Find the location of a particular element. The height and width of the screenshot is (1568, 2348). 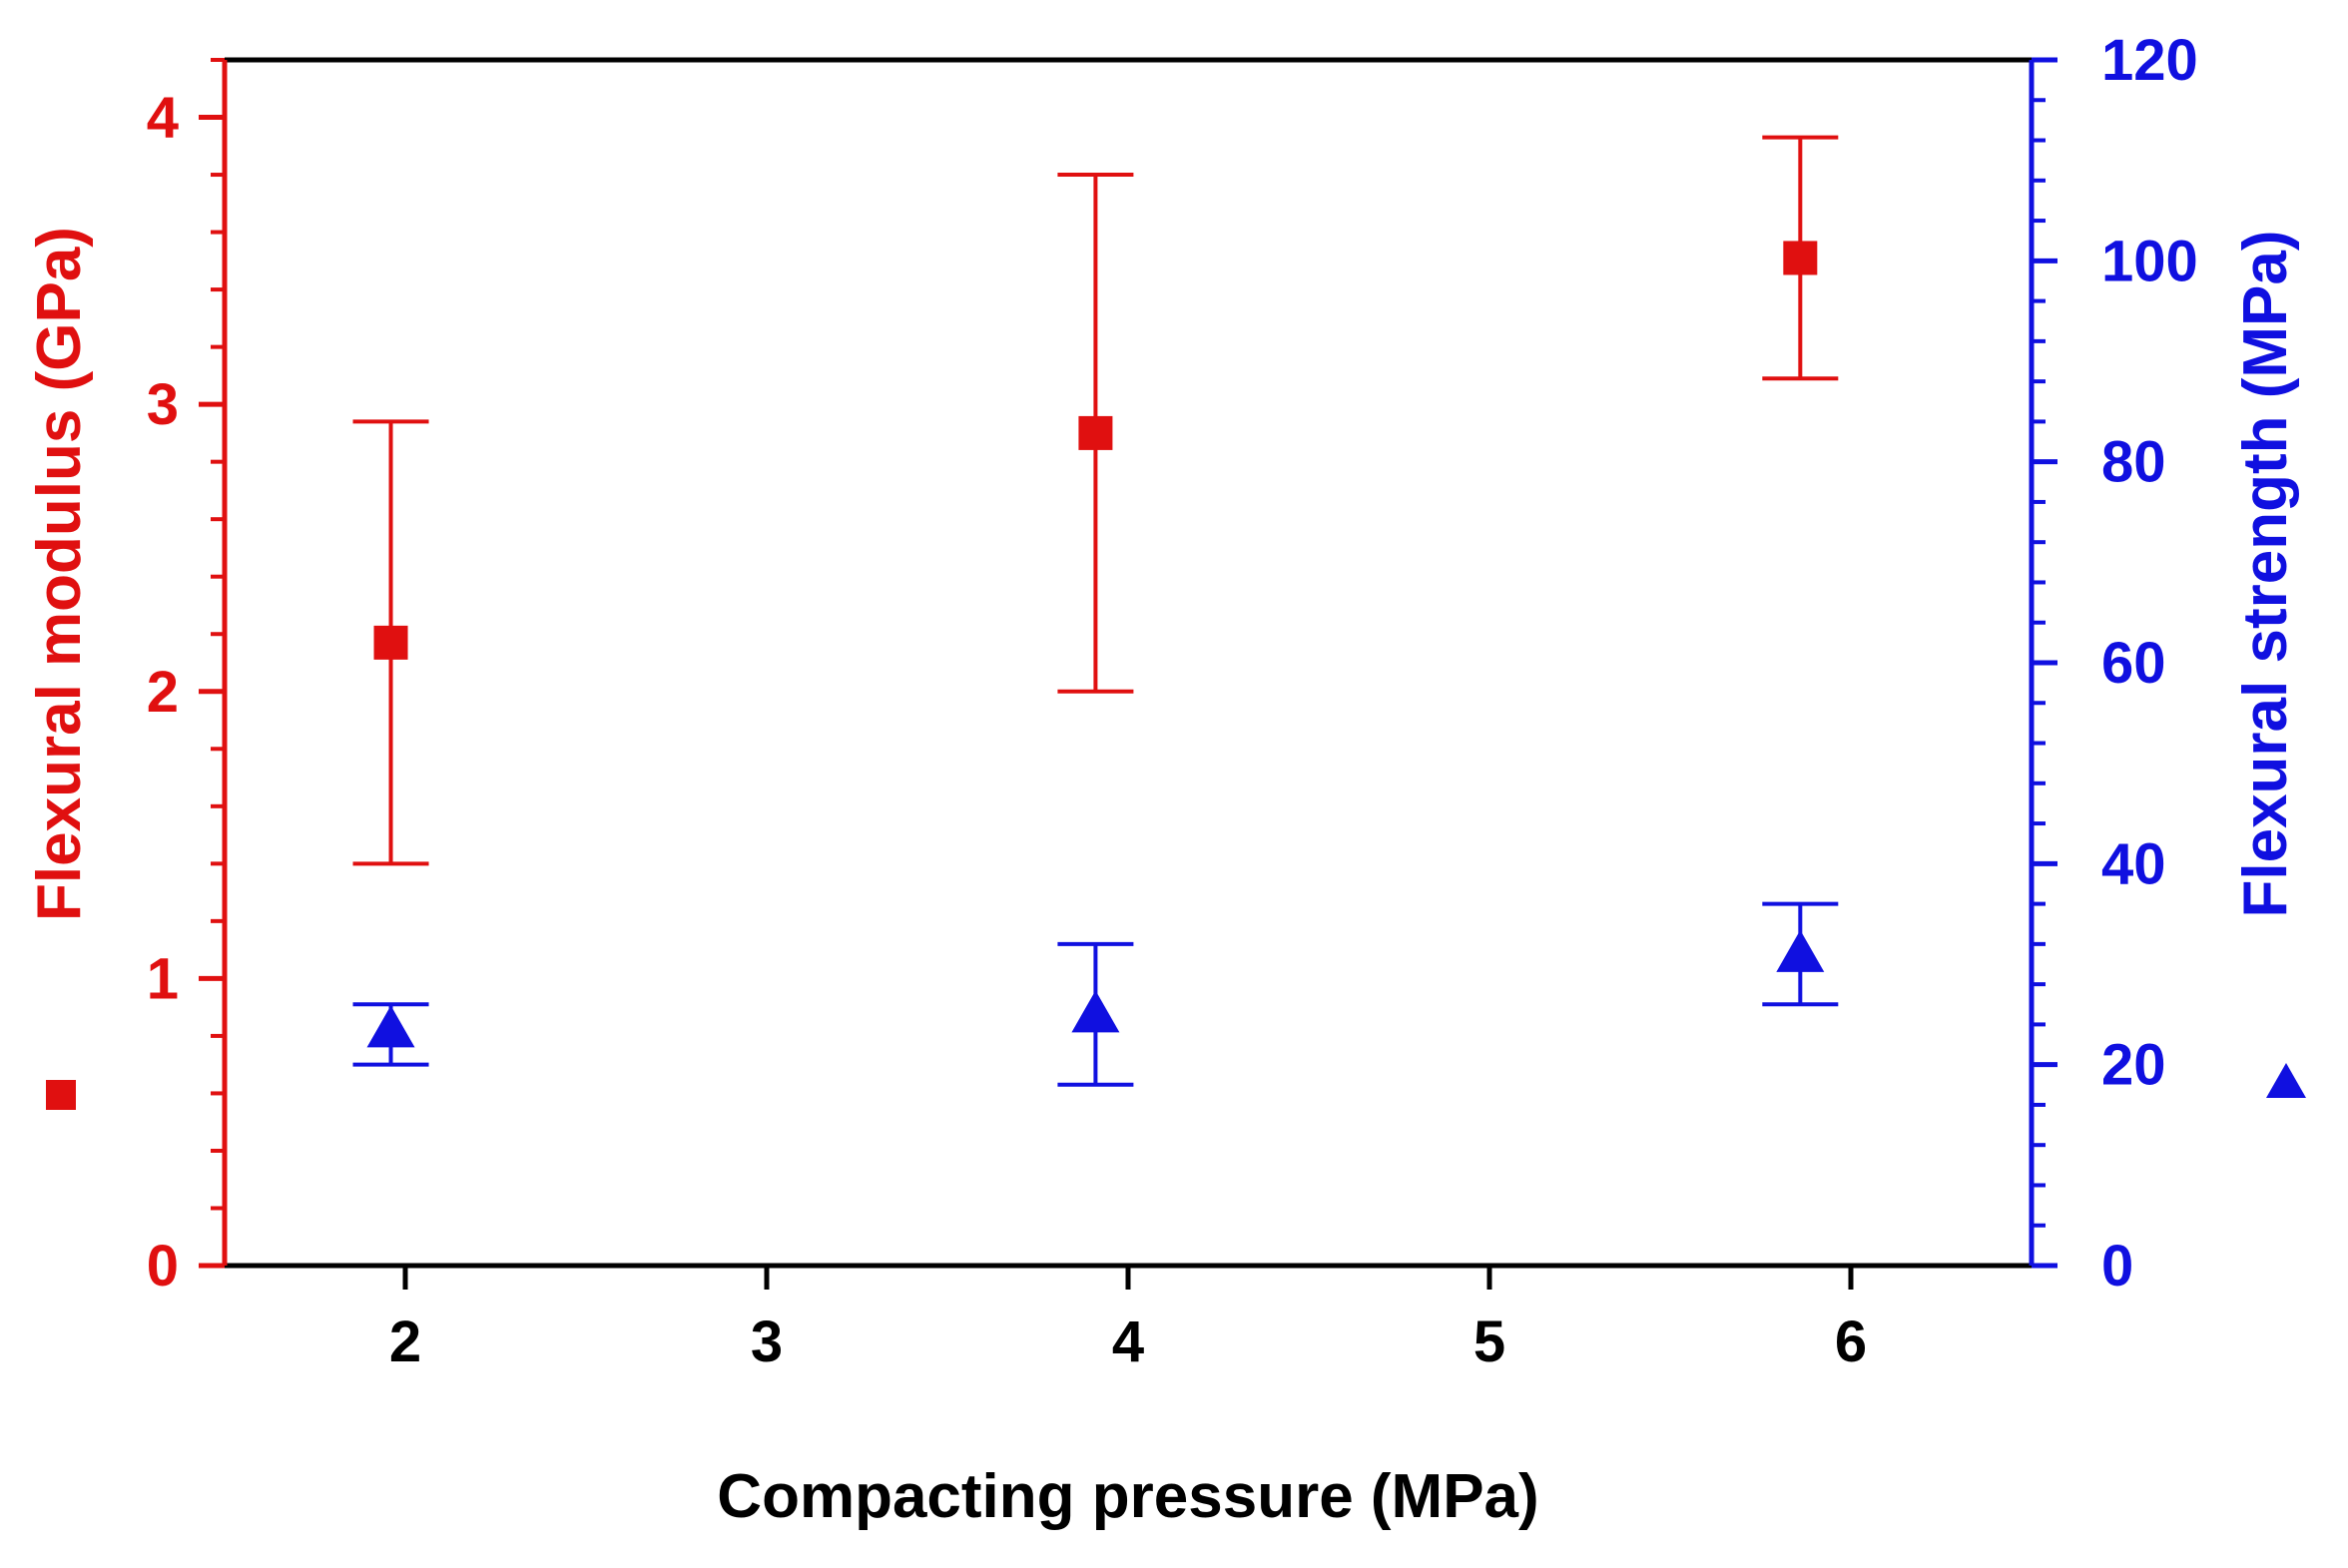

right-y-tick-label: 0 is located at coordinates (2117, 1266).